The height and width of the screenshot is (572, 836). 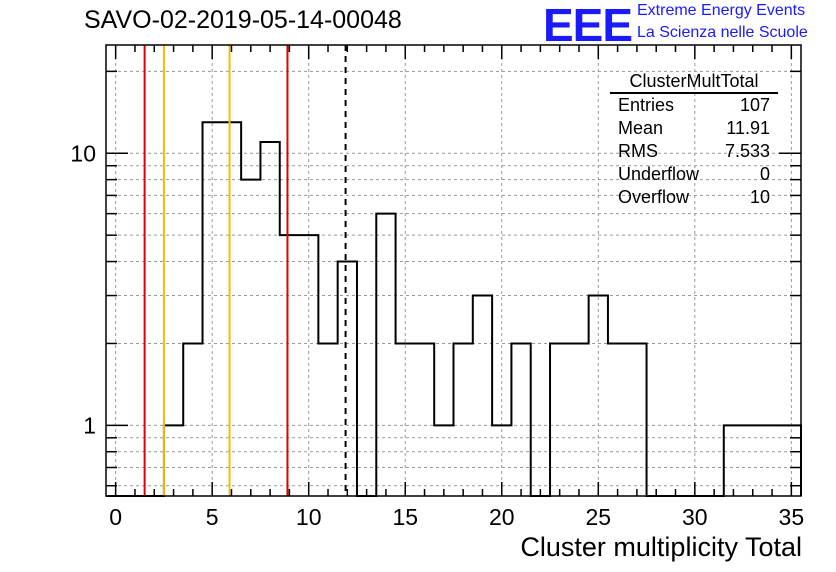 I want to click on eee-logo: EEE, so click(x=588, y=25).